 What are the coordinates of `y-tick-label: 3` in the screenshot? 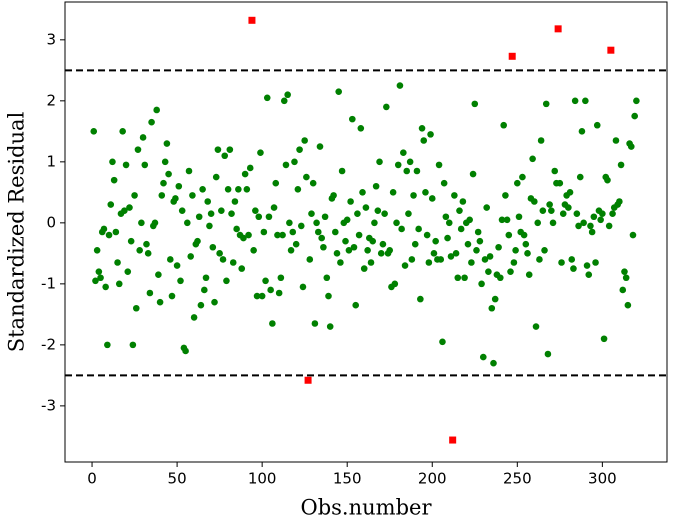 It's located at (51, 39).